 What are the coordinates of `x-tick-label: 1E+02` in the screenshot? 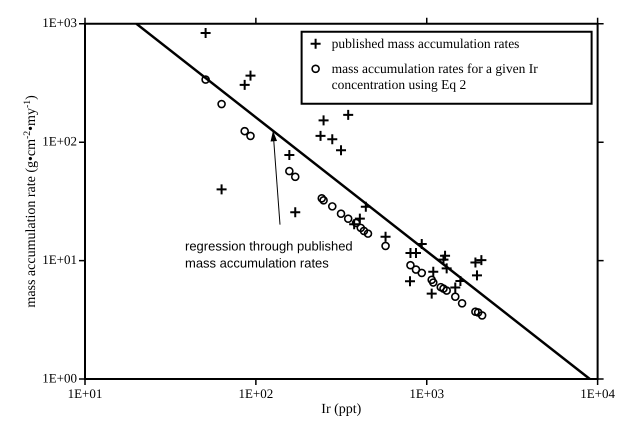 It's located at (256, 394).